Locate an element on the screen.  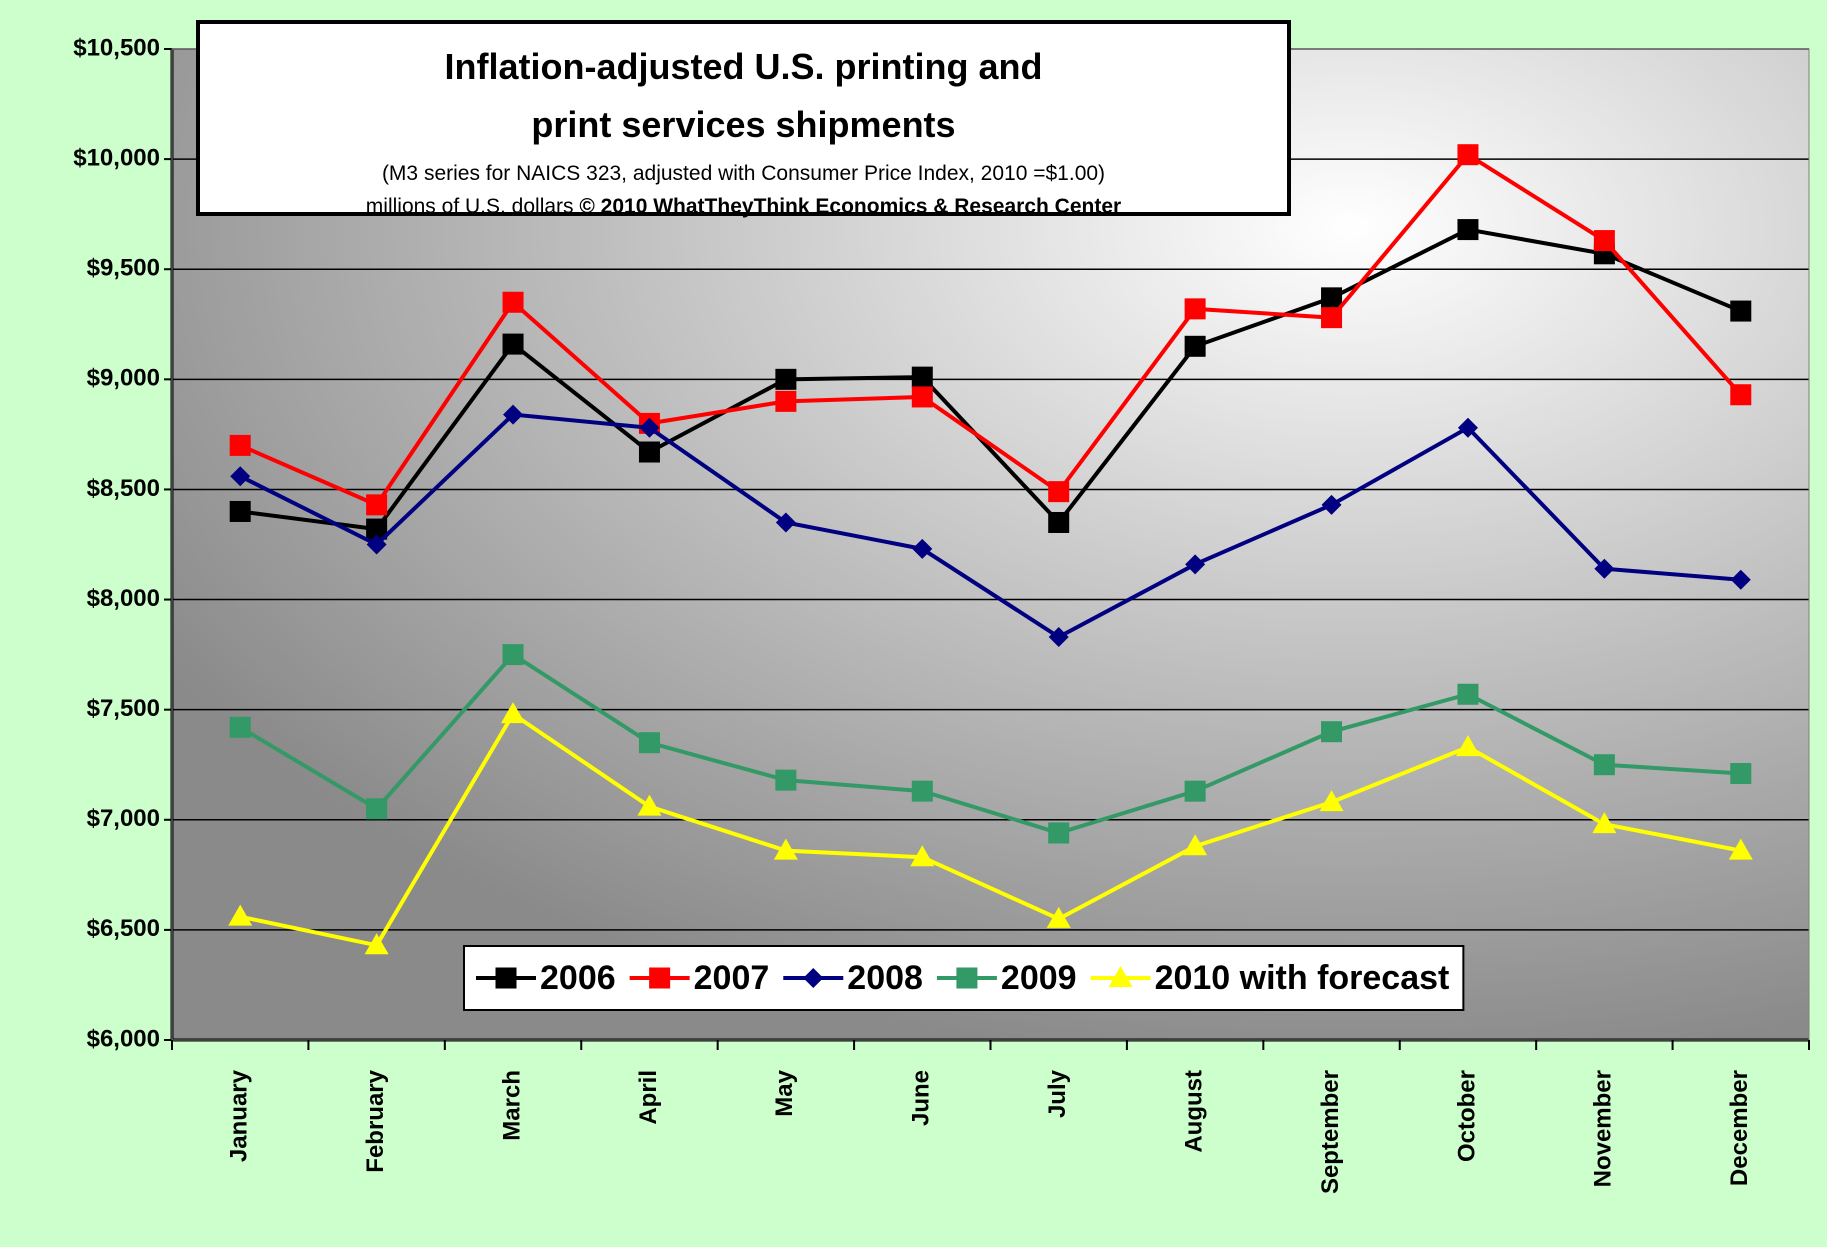
x-tick-label: September is located at coordinates (1330, 1132).